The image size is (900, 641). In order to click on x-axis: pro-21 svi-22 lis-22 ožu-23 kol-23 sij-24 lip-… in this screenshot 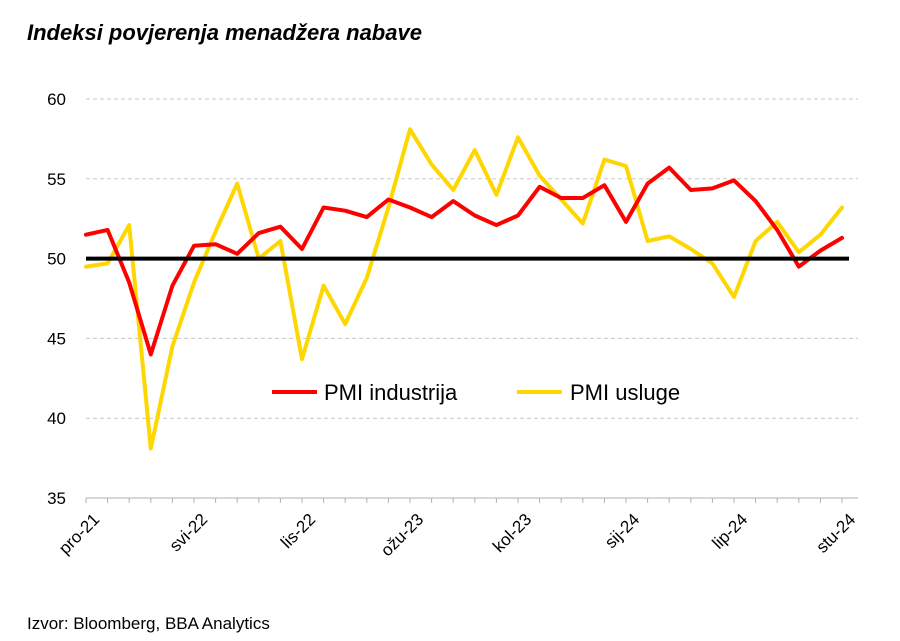, I will do `click(457, 528)`.